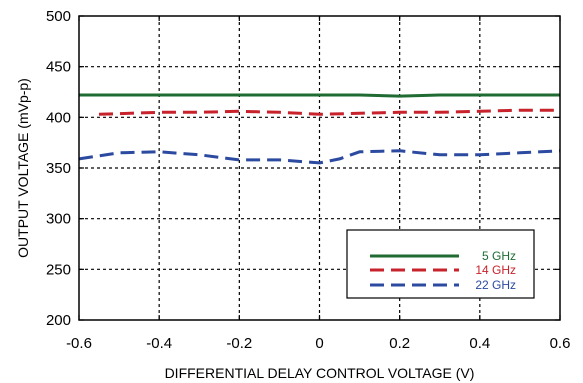 This screenshot has width=583, height=383. Describe the element at coordinates (58, 117) in the screenshot. I see `y-tick-label: 400` at that location.